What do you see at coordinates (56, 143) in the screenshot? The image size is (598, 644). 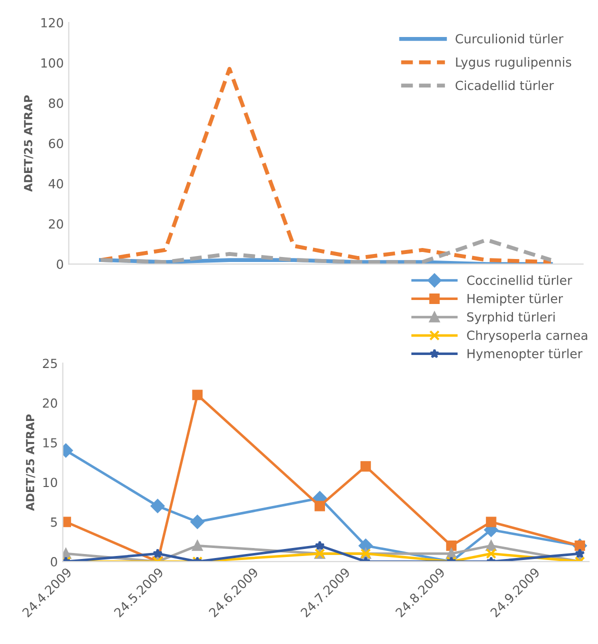 I see `y-tick-label: 60` at bounding box center [56, 143].